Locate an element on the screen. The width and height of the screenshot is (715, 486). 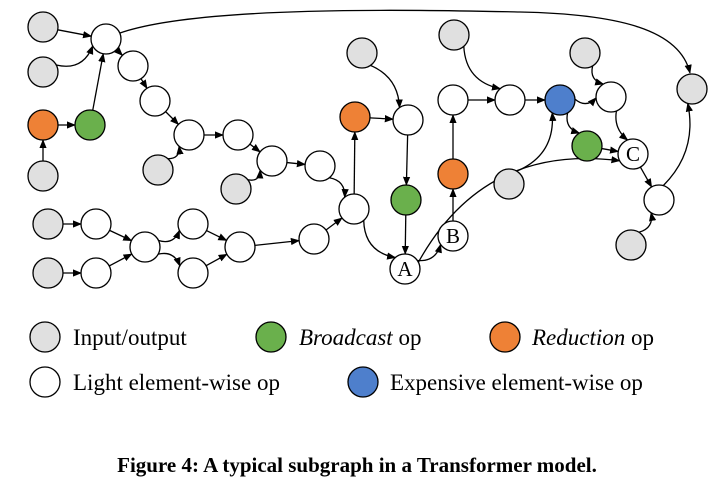
node-input-output-g11 is located at coordinates (585, 53).